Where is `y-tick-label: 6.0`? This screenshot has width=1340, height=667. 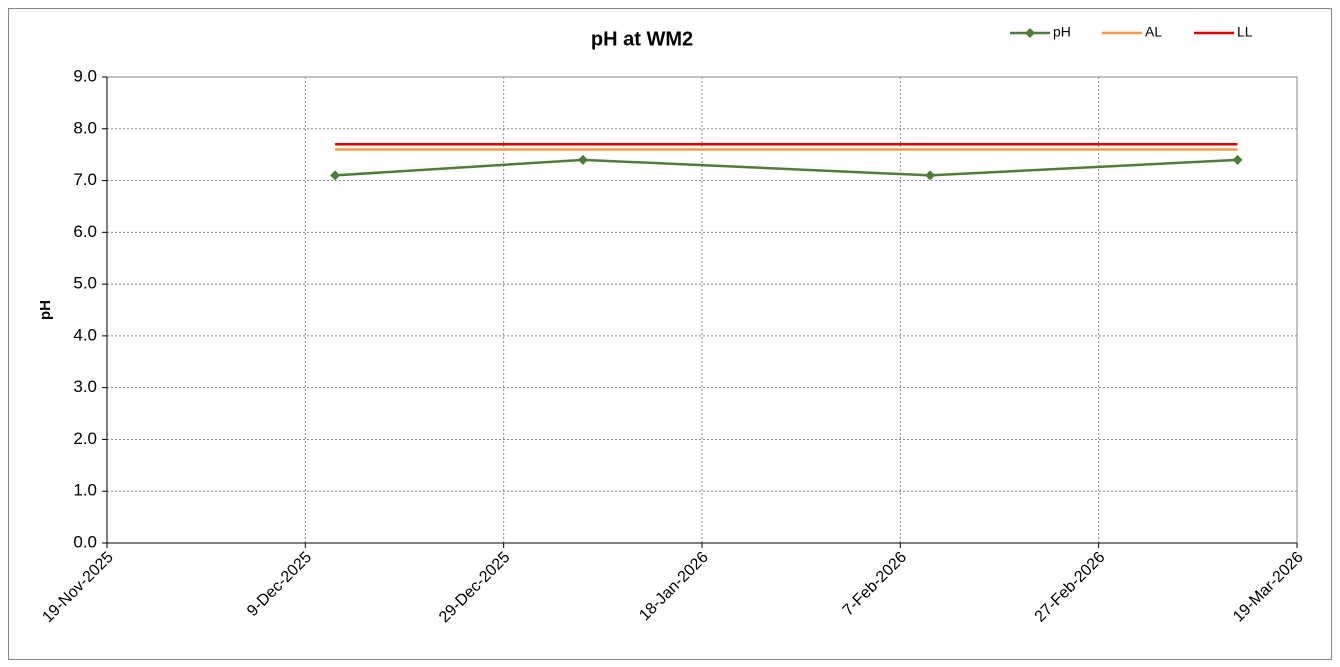
y-tick-label: 6.0 is located at coordinates (85, 231).